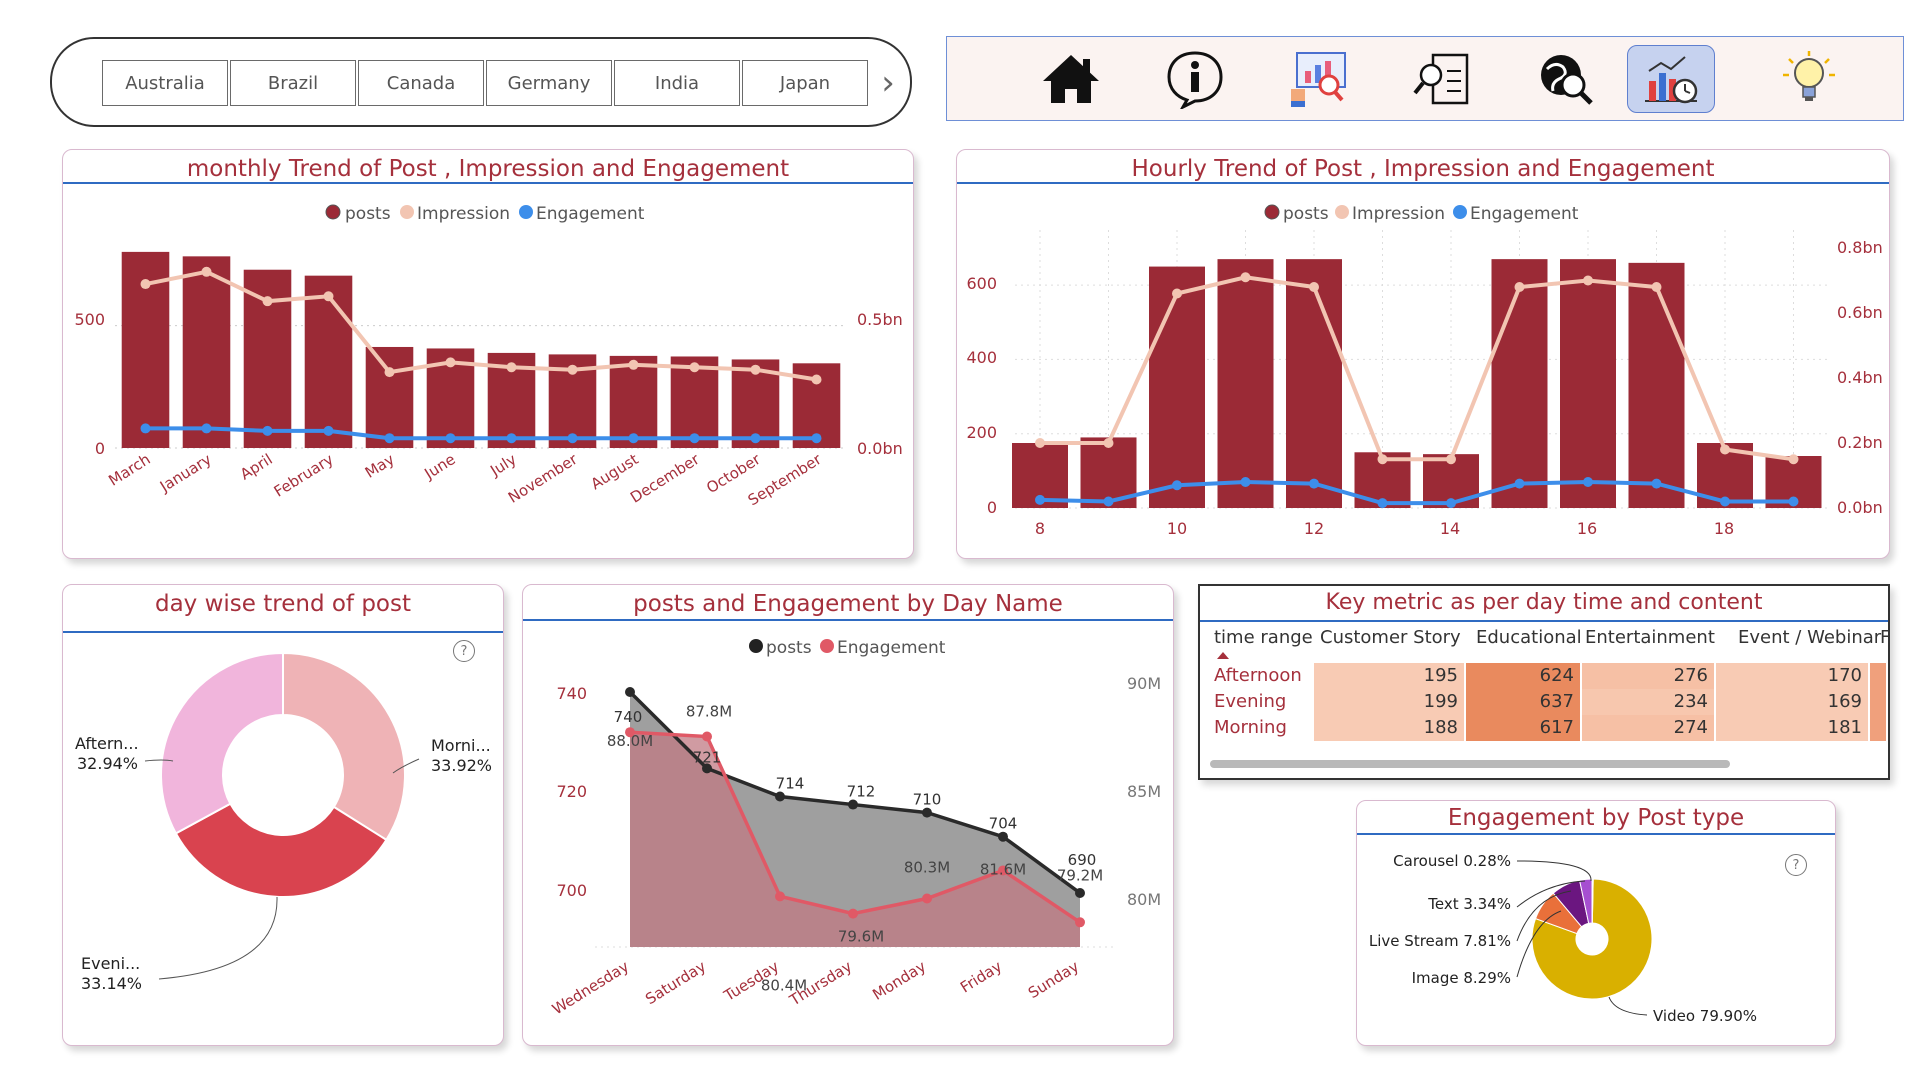  I want to click on y-tick-label: 500, so click(89, 319).